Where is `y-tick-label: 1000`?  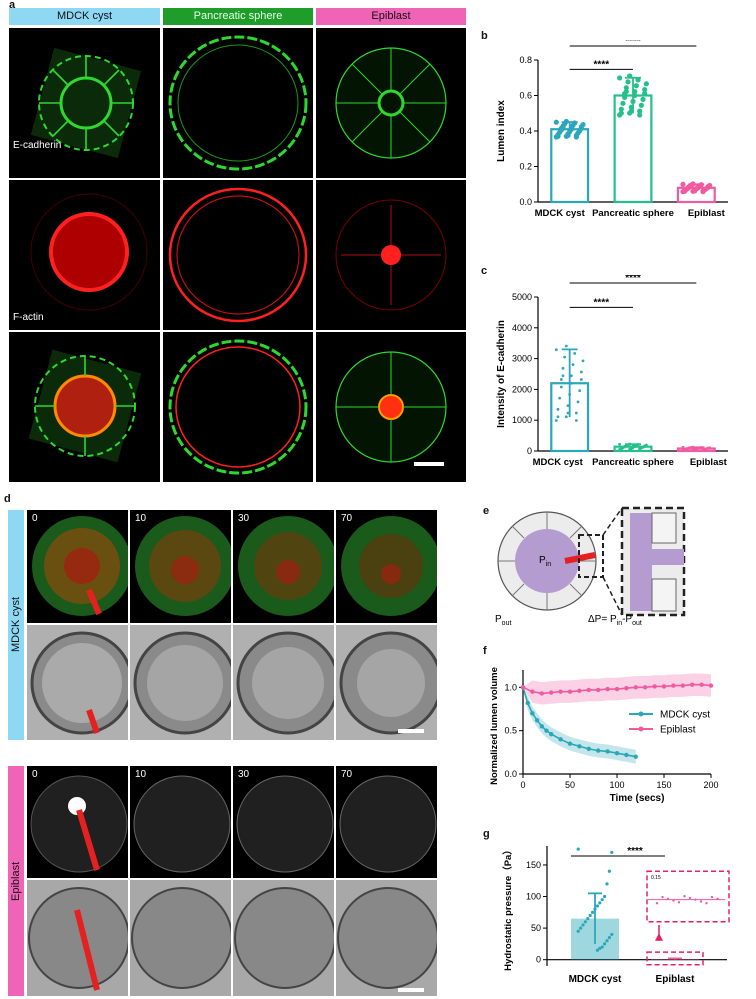
y-tick-label: 1000 is located at coordinates (522, 420).